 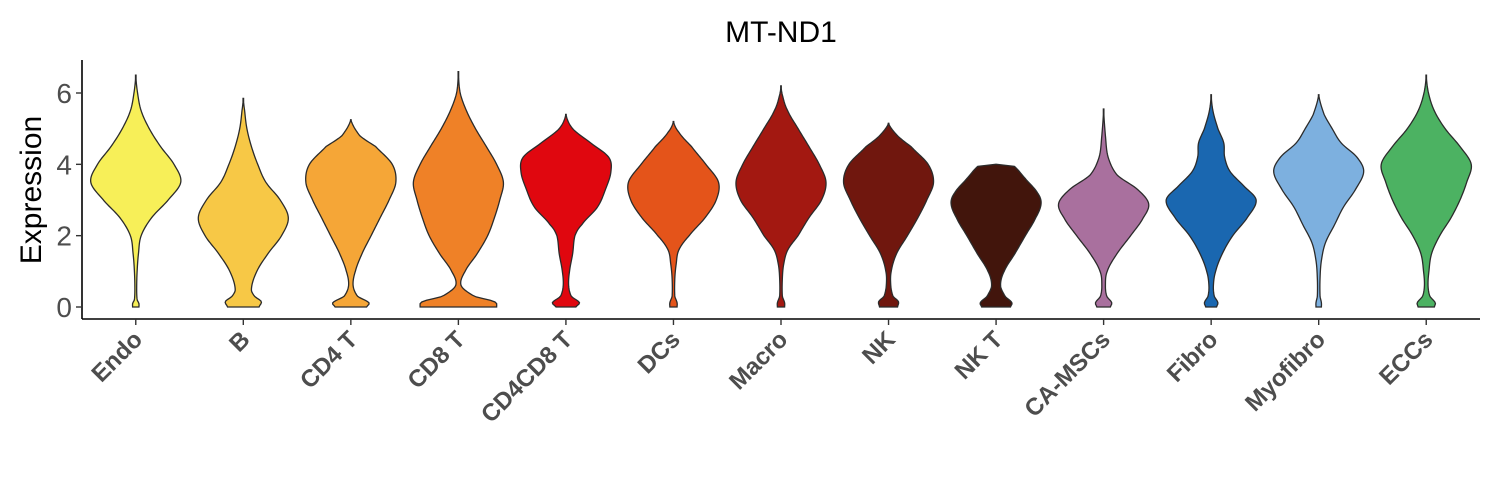 What do you see at coordinates (458, 189) in the screenshot?
I see `violin-cd8-t` at bounding box center [458, 189].